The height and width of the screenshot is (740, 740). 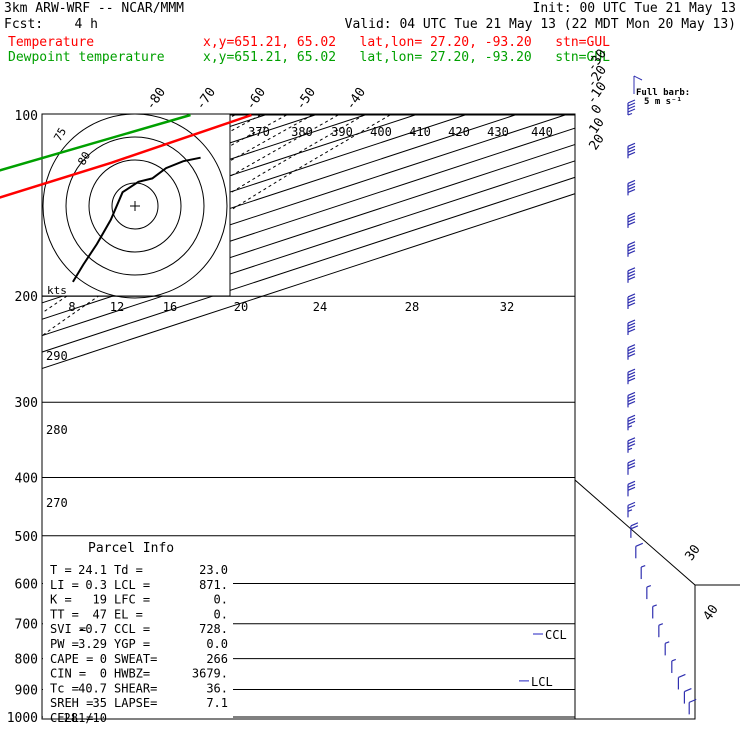 I want to click on isotherm-label: 10, so click(x=596, y=125).